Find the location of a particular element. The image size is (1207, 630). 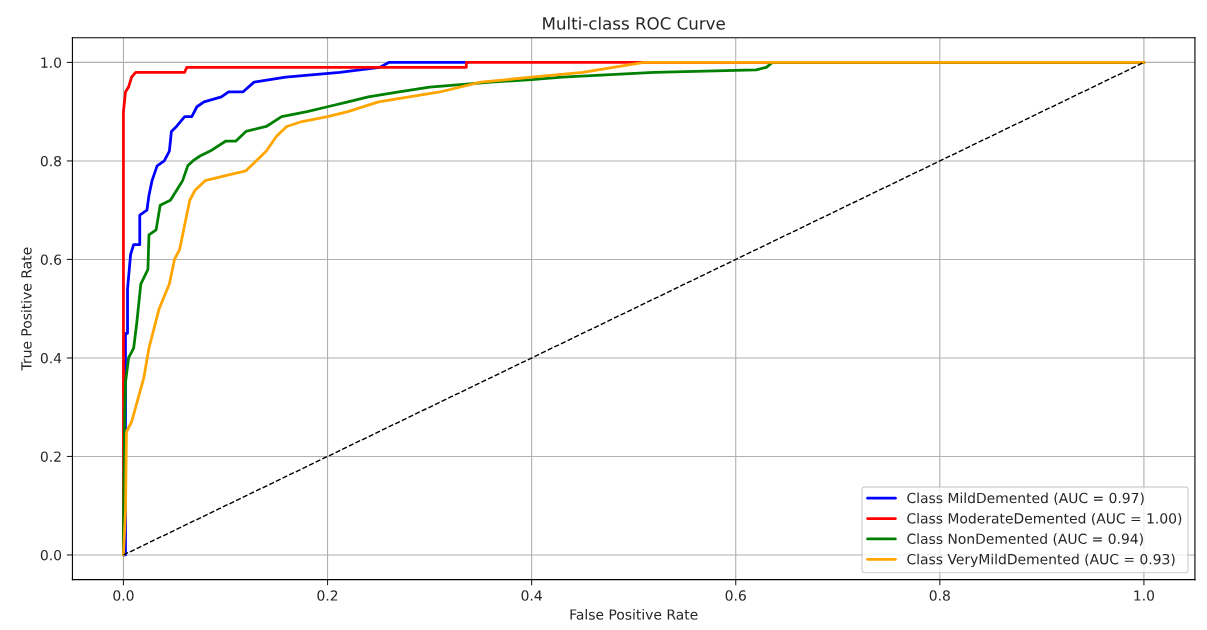

x-tick-label: 0.2 is located at coordinates (327, 595).